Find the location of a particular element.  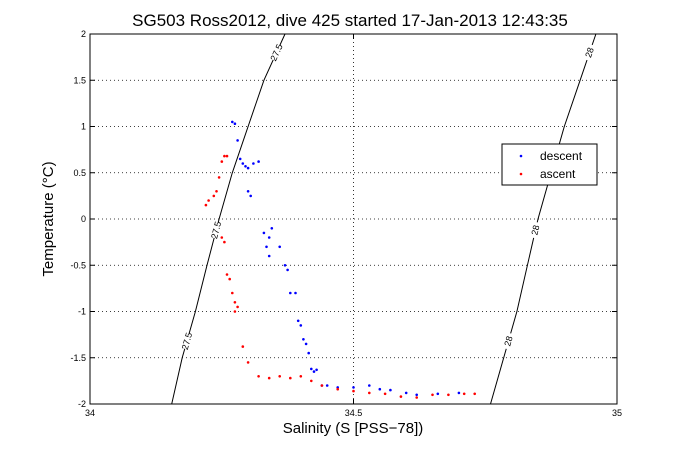

y-tick-label: 0 is located at coordinates (83, 219).